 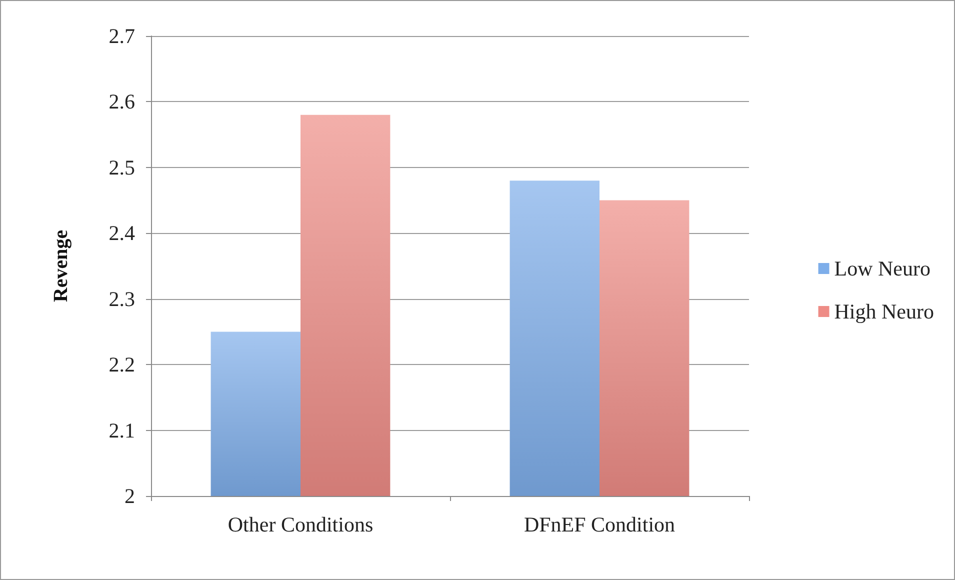 What do you see at coordinates (121, 430) in the screenshot?
I see `y-tick-label: 2.1` at bounding box center [121, 430].